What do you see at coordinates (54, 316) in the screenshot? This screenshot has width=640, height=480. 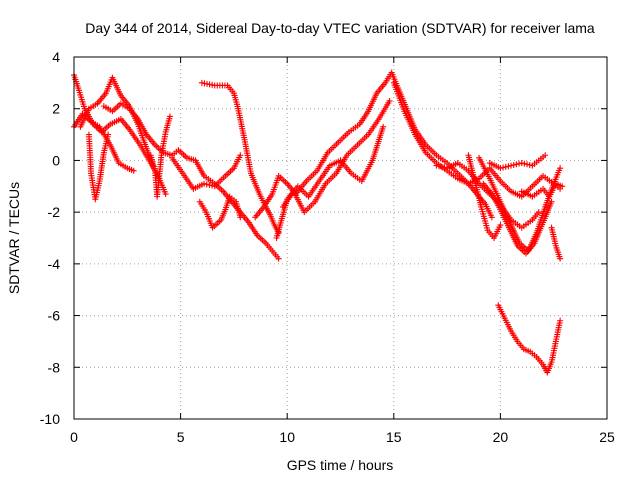 I see `y-tick-label: -6` at bounding box center [54, 316].